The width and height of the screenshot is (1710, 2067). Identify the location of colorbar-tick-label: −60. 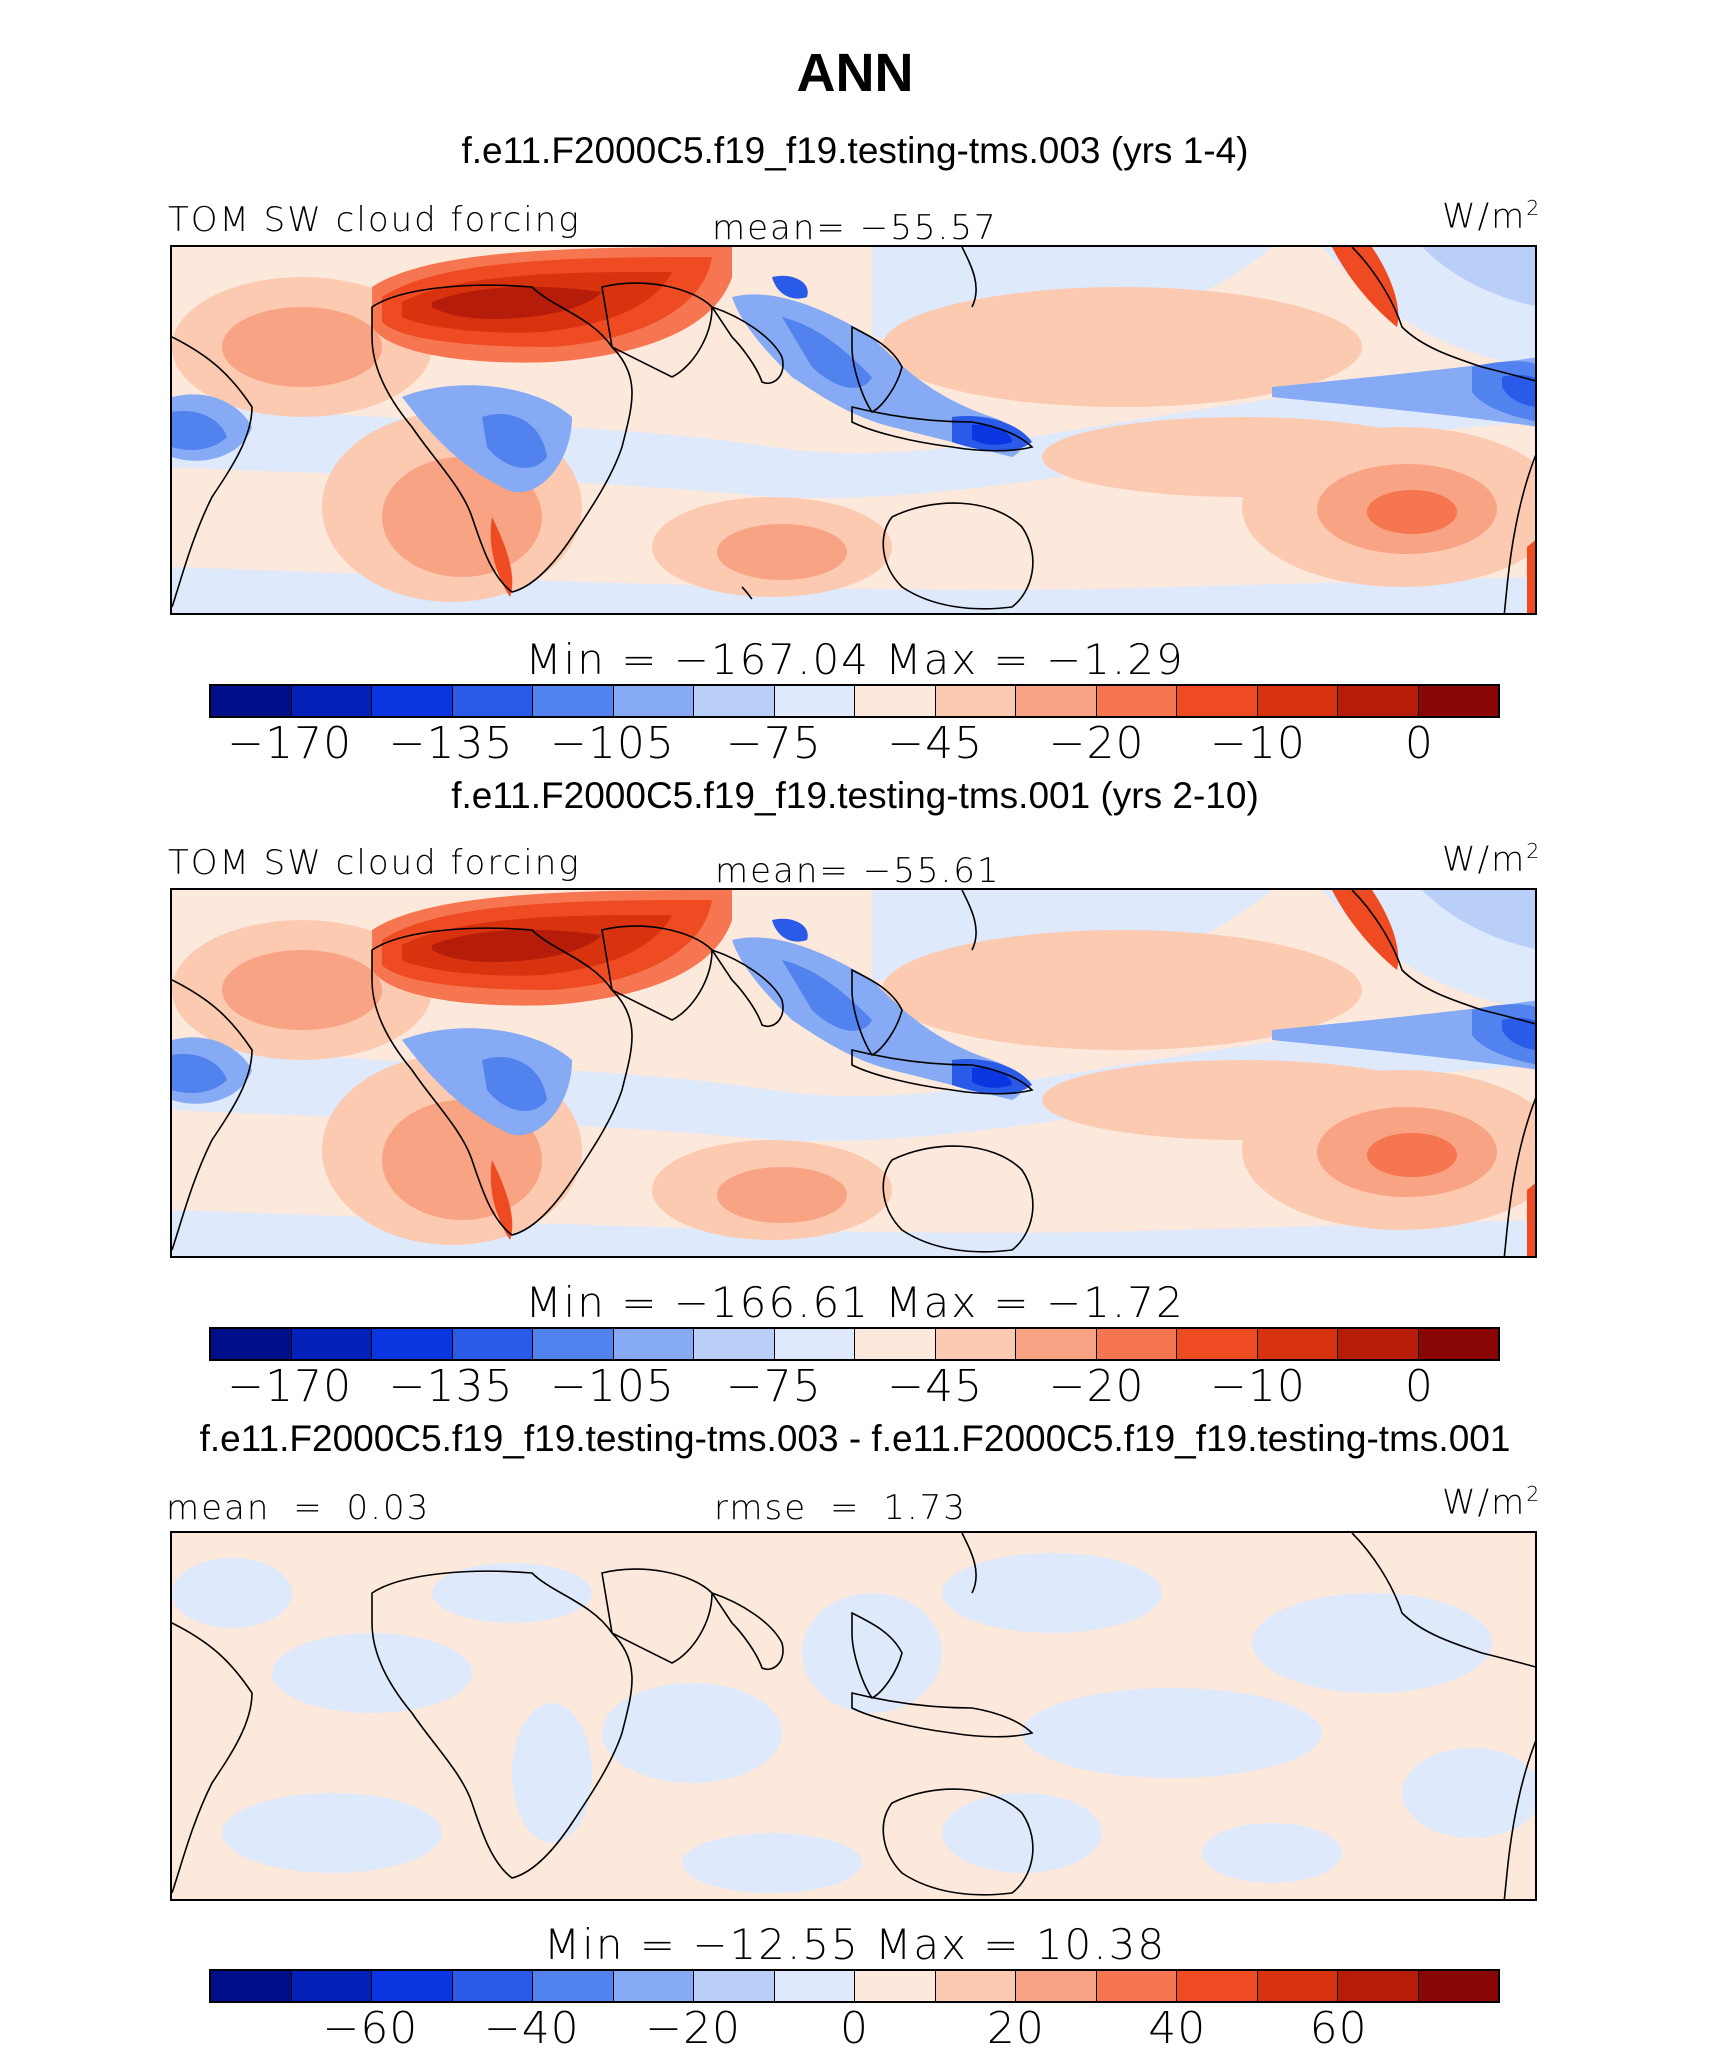
(370, 2028).